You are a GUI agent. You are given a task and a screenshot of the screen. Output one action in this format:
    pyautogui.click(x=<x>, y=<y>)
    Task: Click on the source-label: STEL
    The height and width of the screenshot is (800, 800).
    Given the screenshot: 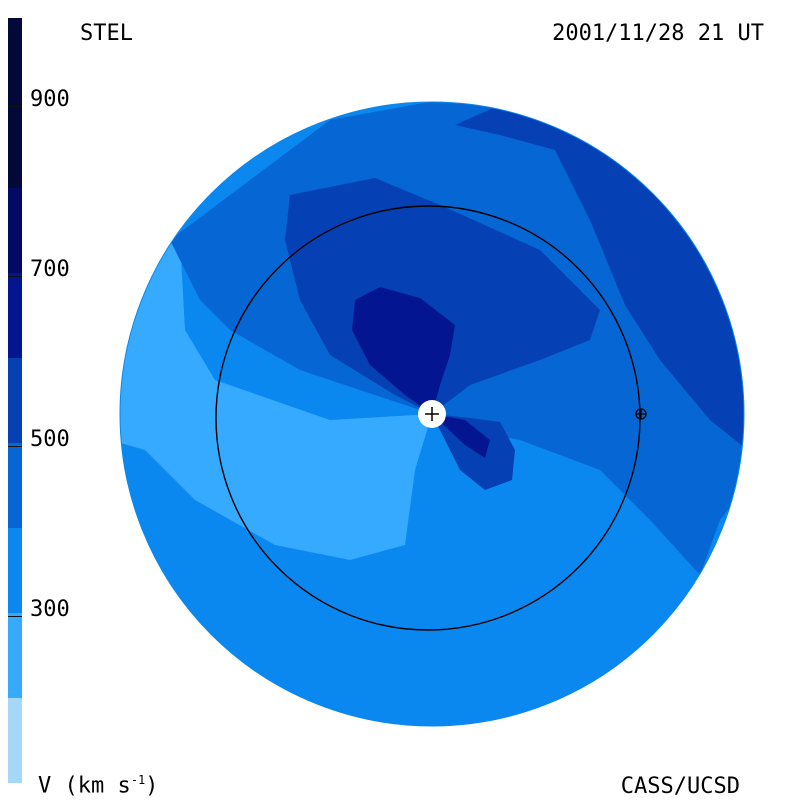 What is the action you would take?
    pyautogui.click(x=106, y=33)
    